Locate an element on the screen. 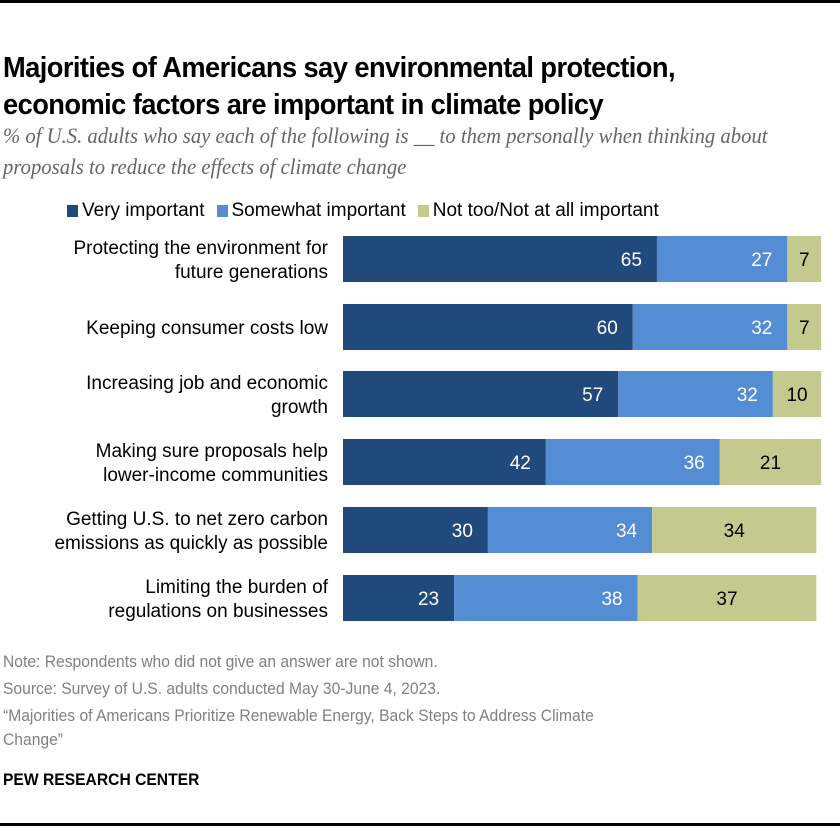 This screenshot has height=828, width=840. legend-item-somewhat-important: Somewhat important is located at coordinates (311, 211).